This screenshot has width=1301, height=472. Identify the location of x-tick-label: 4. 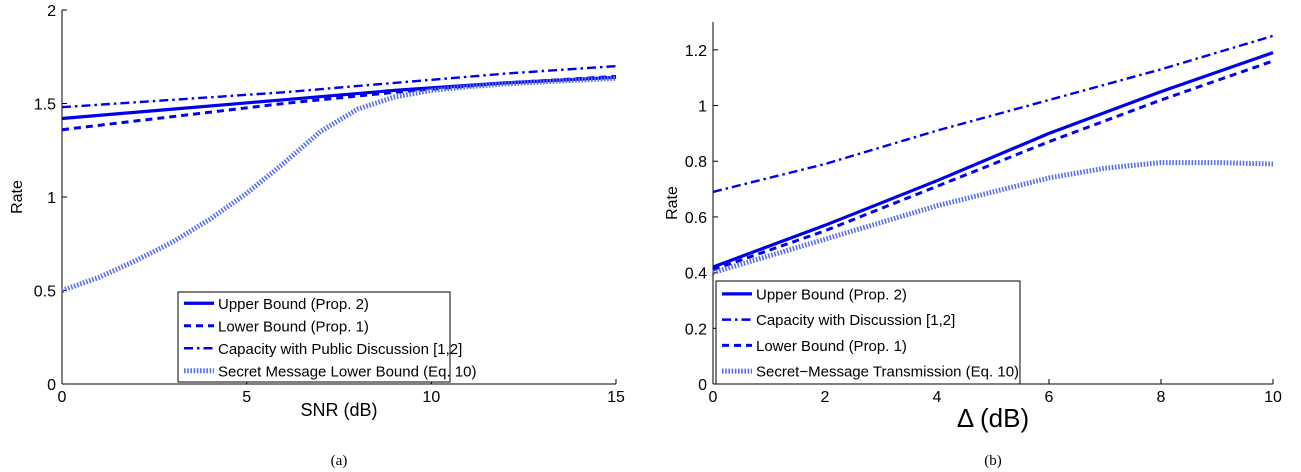
(937, 397).